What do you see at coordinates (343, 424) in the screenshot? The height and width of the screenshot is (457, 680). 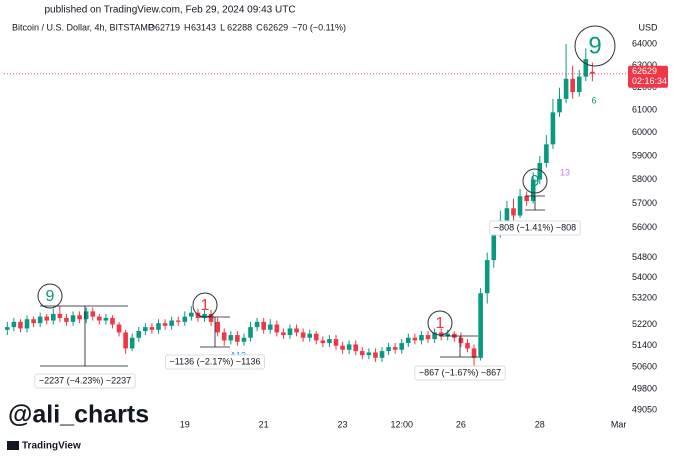 I see `x-tick-label: 23` at bounding box center [343, 424].